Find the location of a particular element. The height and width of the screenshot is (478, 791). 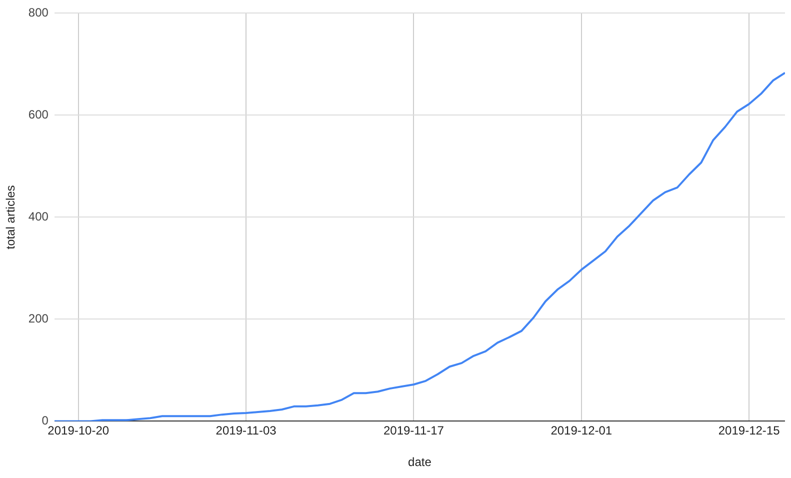

y-tick-label: 0 is located at coordinates (45, 421).